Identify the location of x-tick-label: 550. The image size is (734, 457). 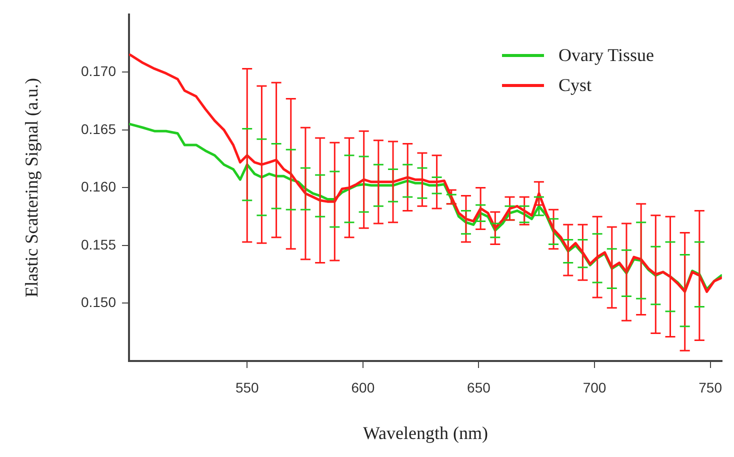
(247, 387).